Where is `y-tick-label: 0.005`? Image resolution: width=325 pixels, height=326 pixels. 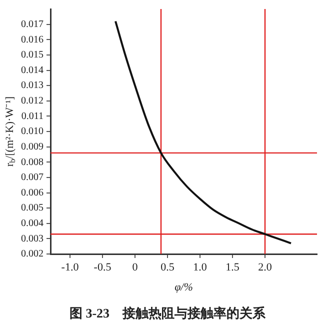 y-tick-label: 0.005 is located at coordinates (32, 208).